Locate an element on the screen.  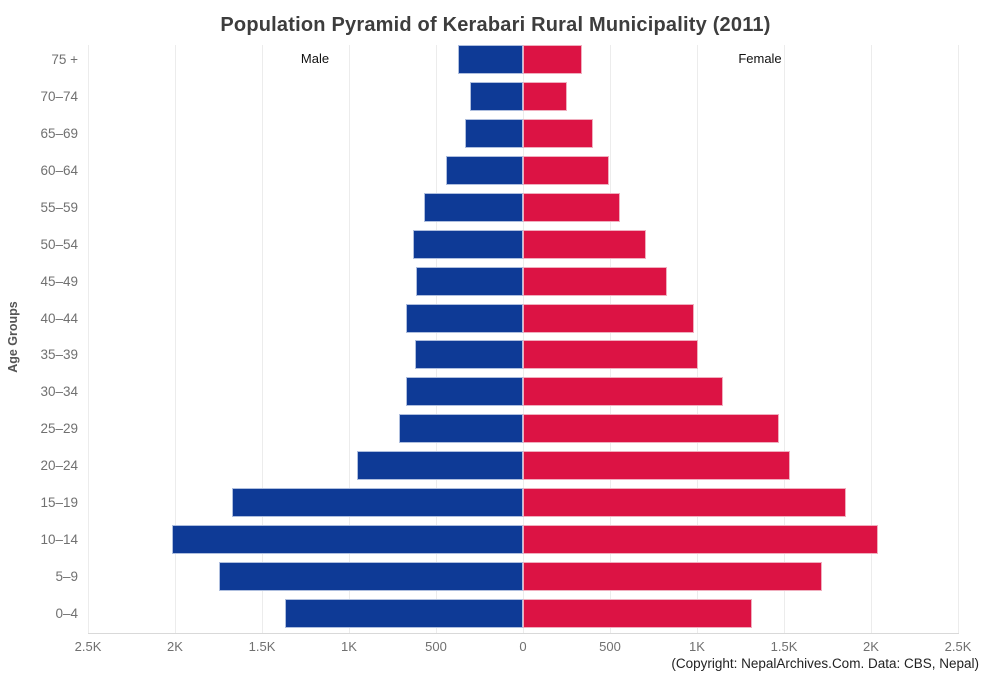
y-tick-label: 45–49 is located at coordinates (59, 281).